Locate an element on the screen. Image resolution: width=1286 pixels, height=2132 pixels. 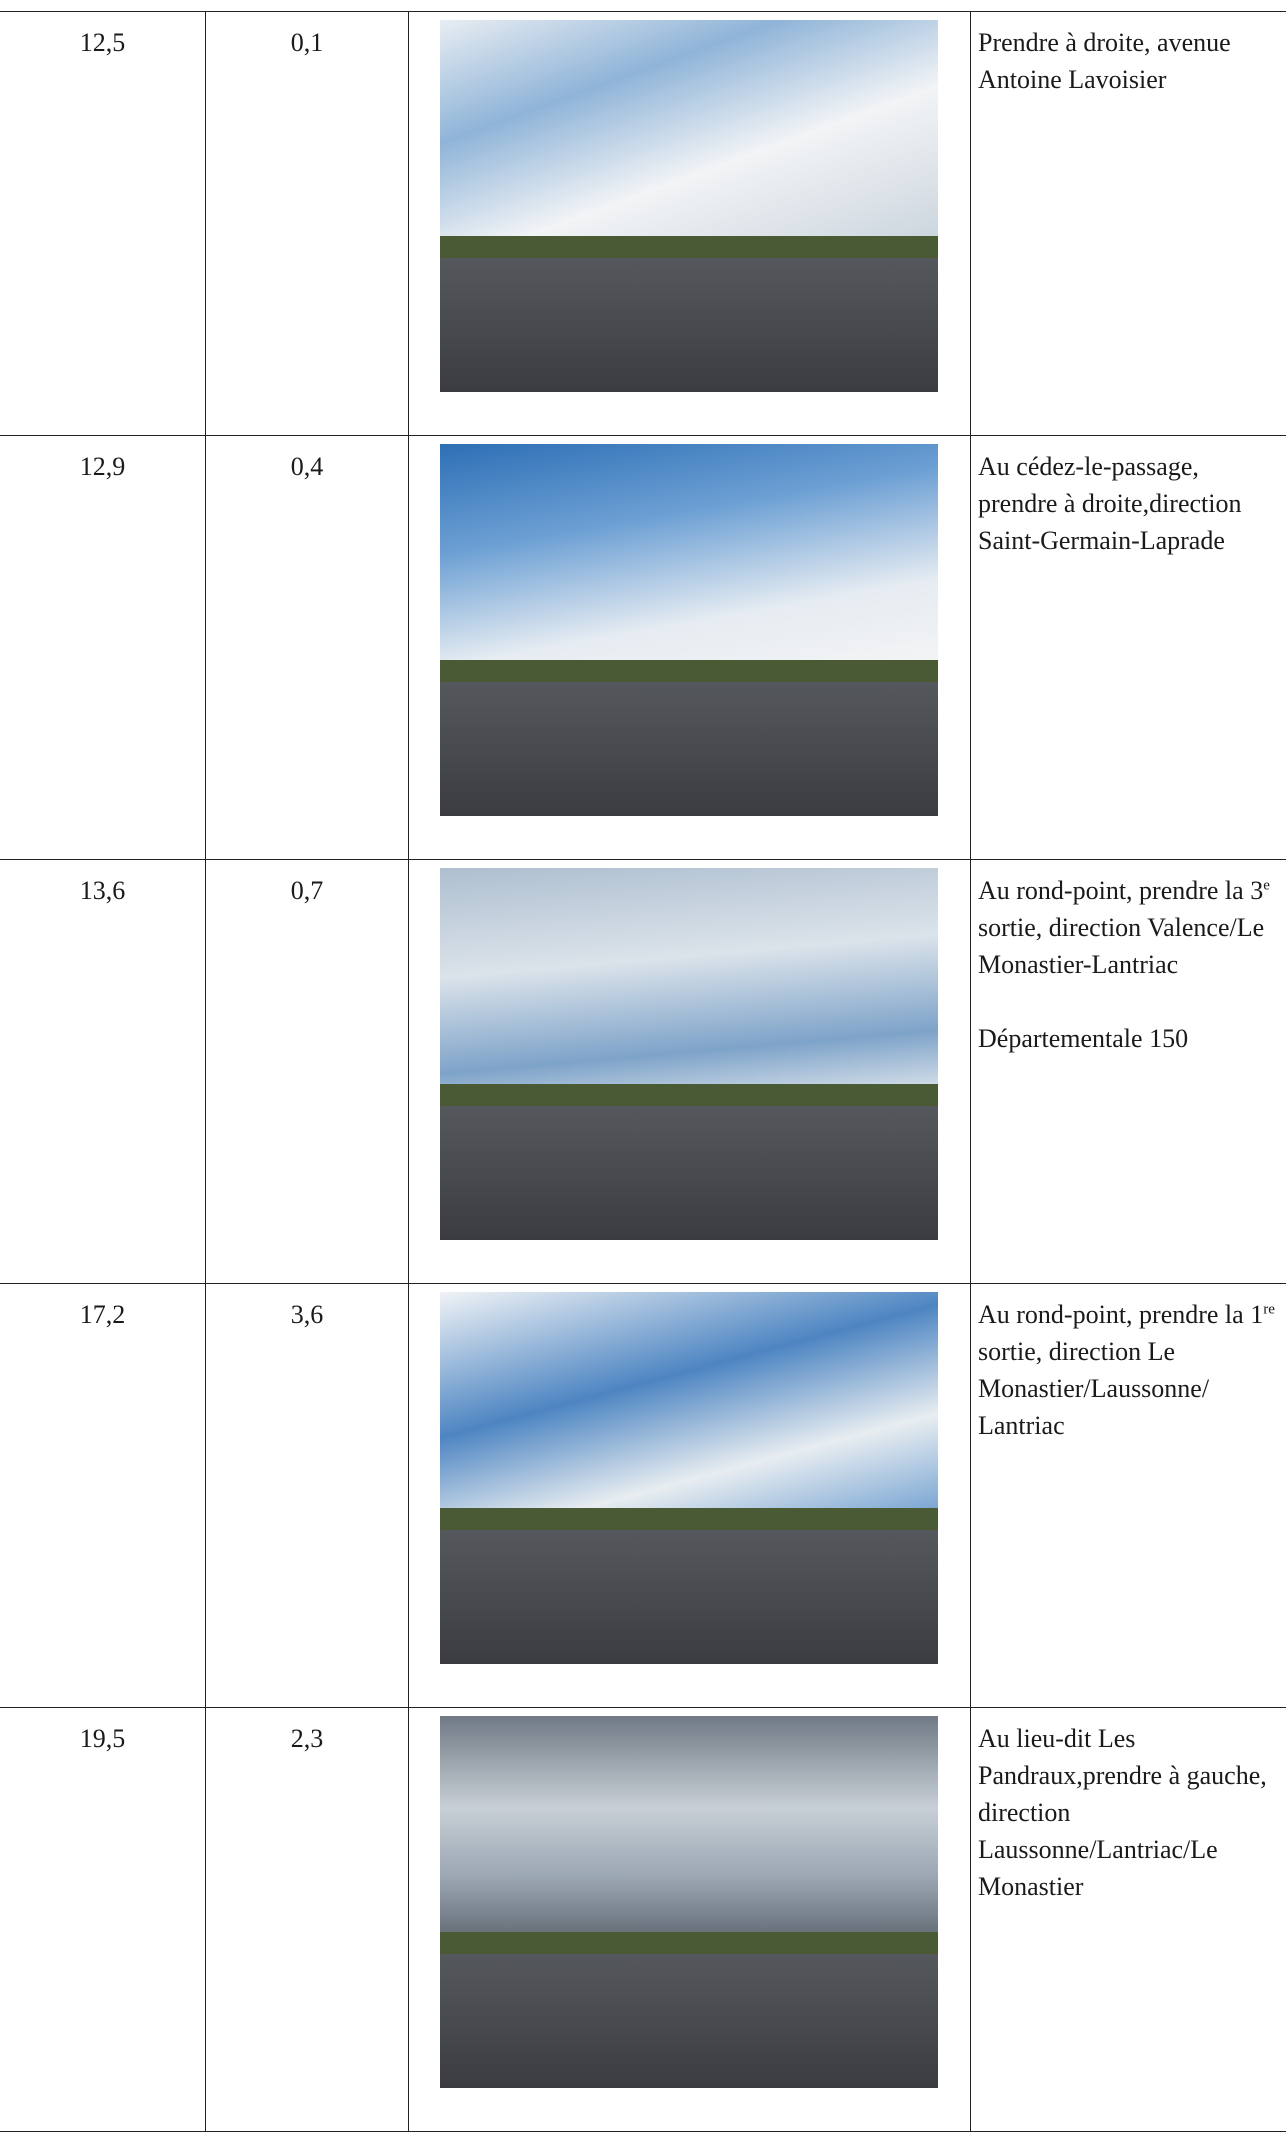
ordinal-suffix: re is located at coordinates (1269, 1309).